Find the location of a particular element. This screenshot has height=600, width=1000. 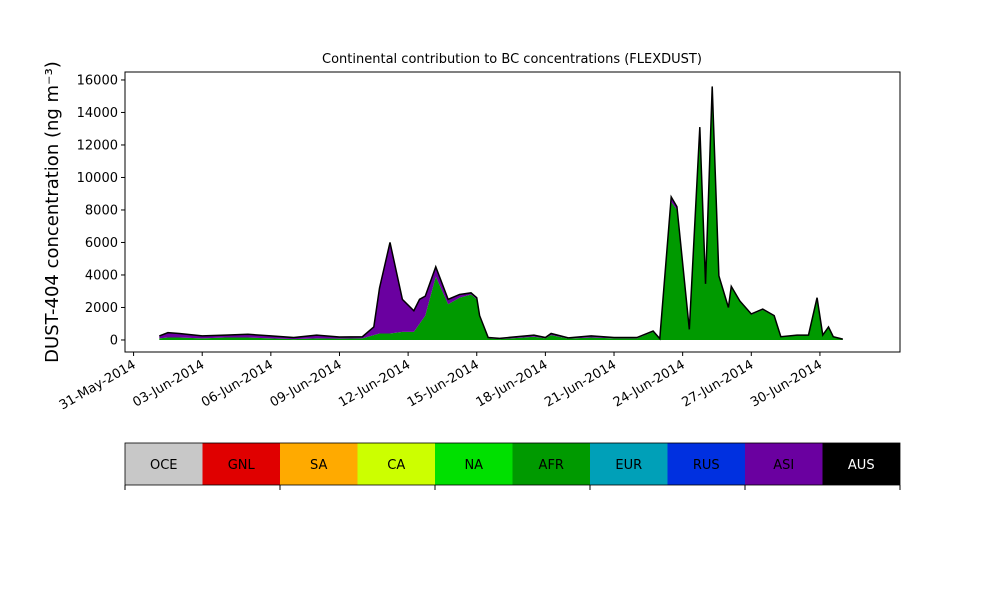

legend-label: CA is located at coordinates (396, 465).